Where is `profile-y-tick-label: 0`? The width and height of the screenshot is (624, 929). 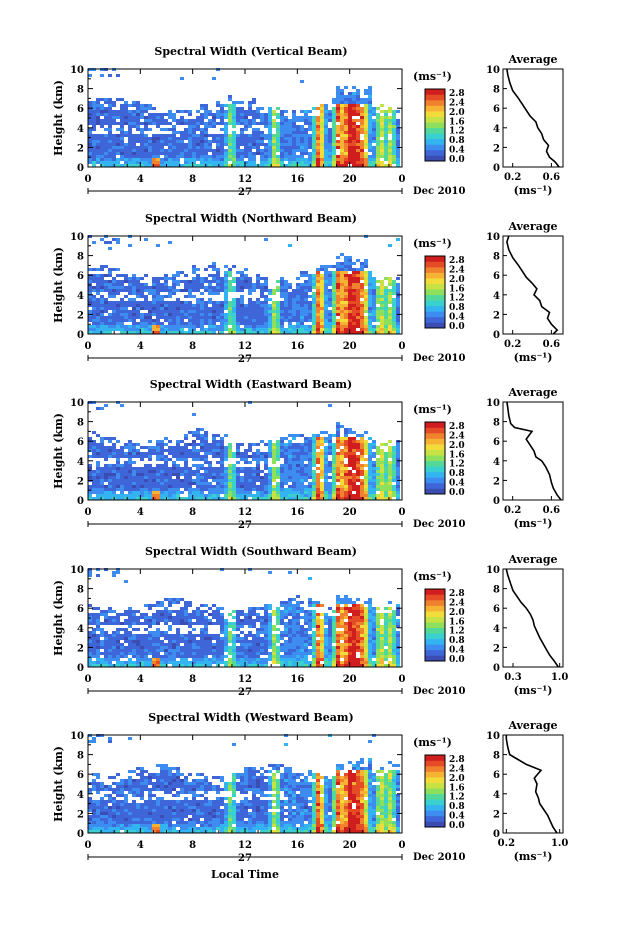
profile-y-tick-label: 0 is located at coordinates (496, 335).